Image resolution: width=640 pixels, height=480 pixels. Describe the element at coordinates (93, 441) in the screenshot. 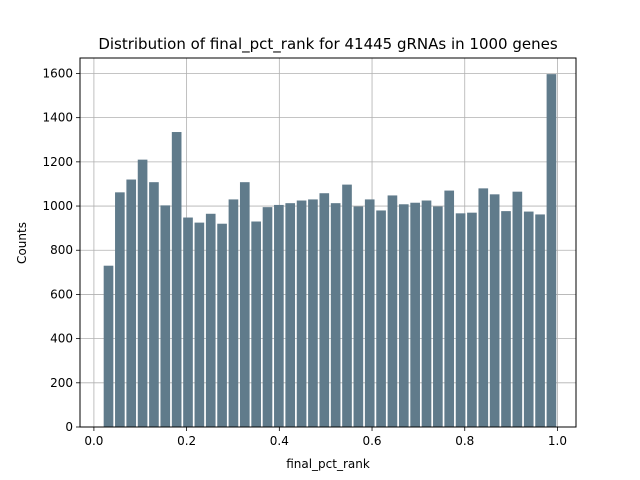

I see `x-tick-label: 0.0` at that location.